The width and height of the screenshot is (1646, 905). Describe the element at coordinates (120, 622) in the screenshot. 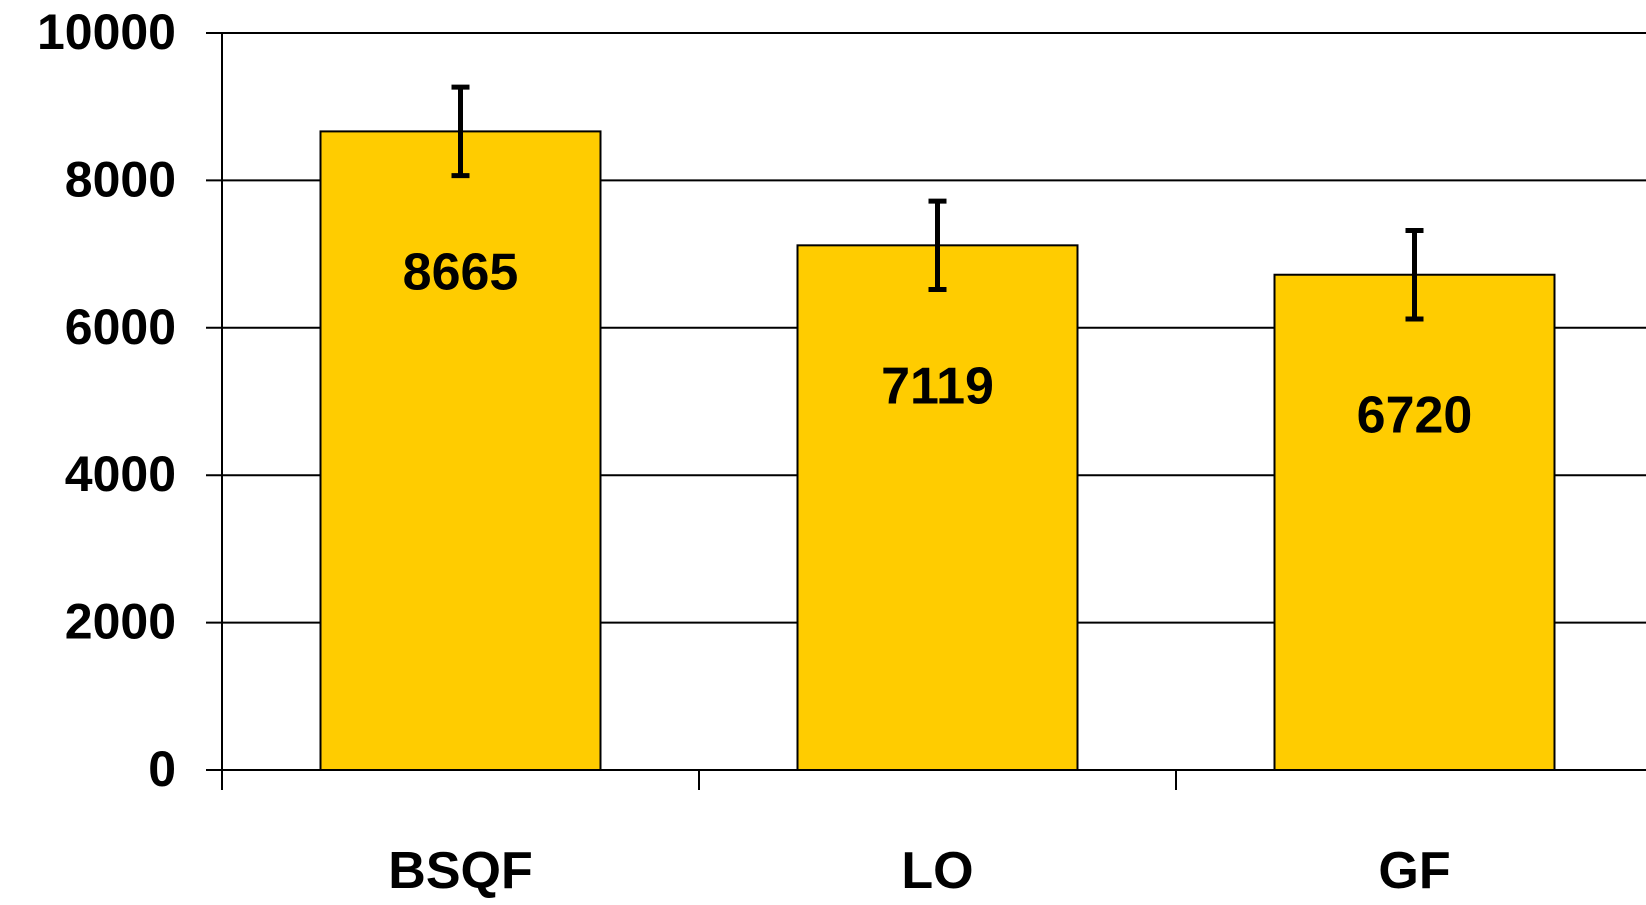

I see `y-tick-label: 2000` at that location.